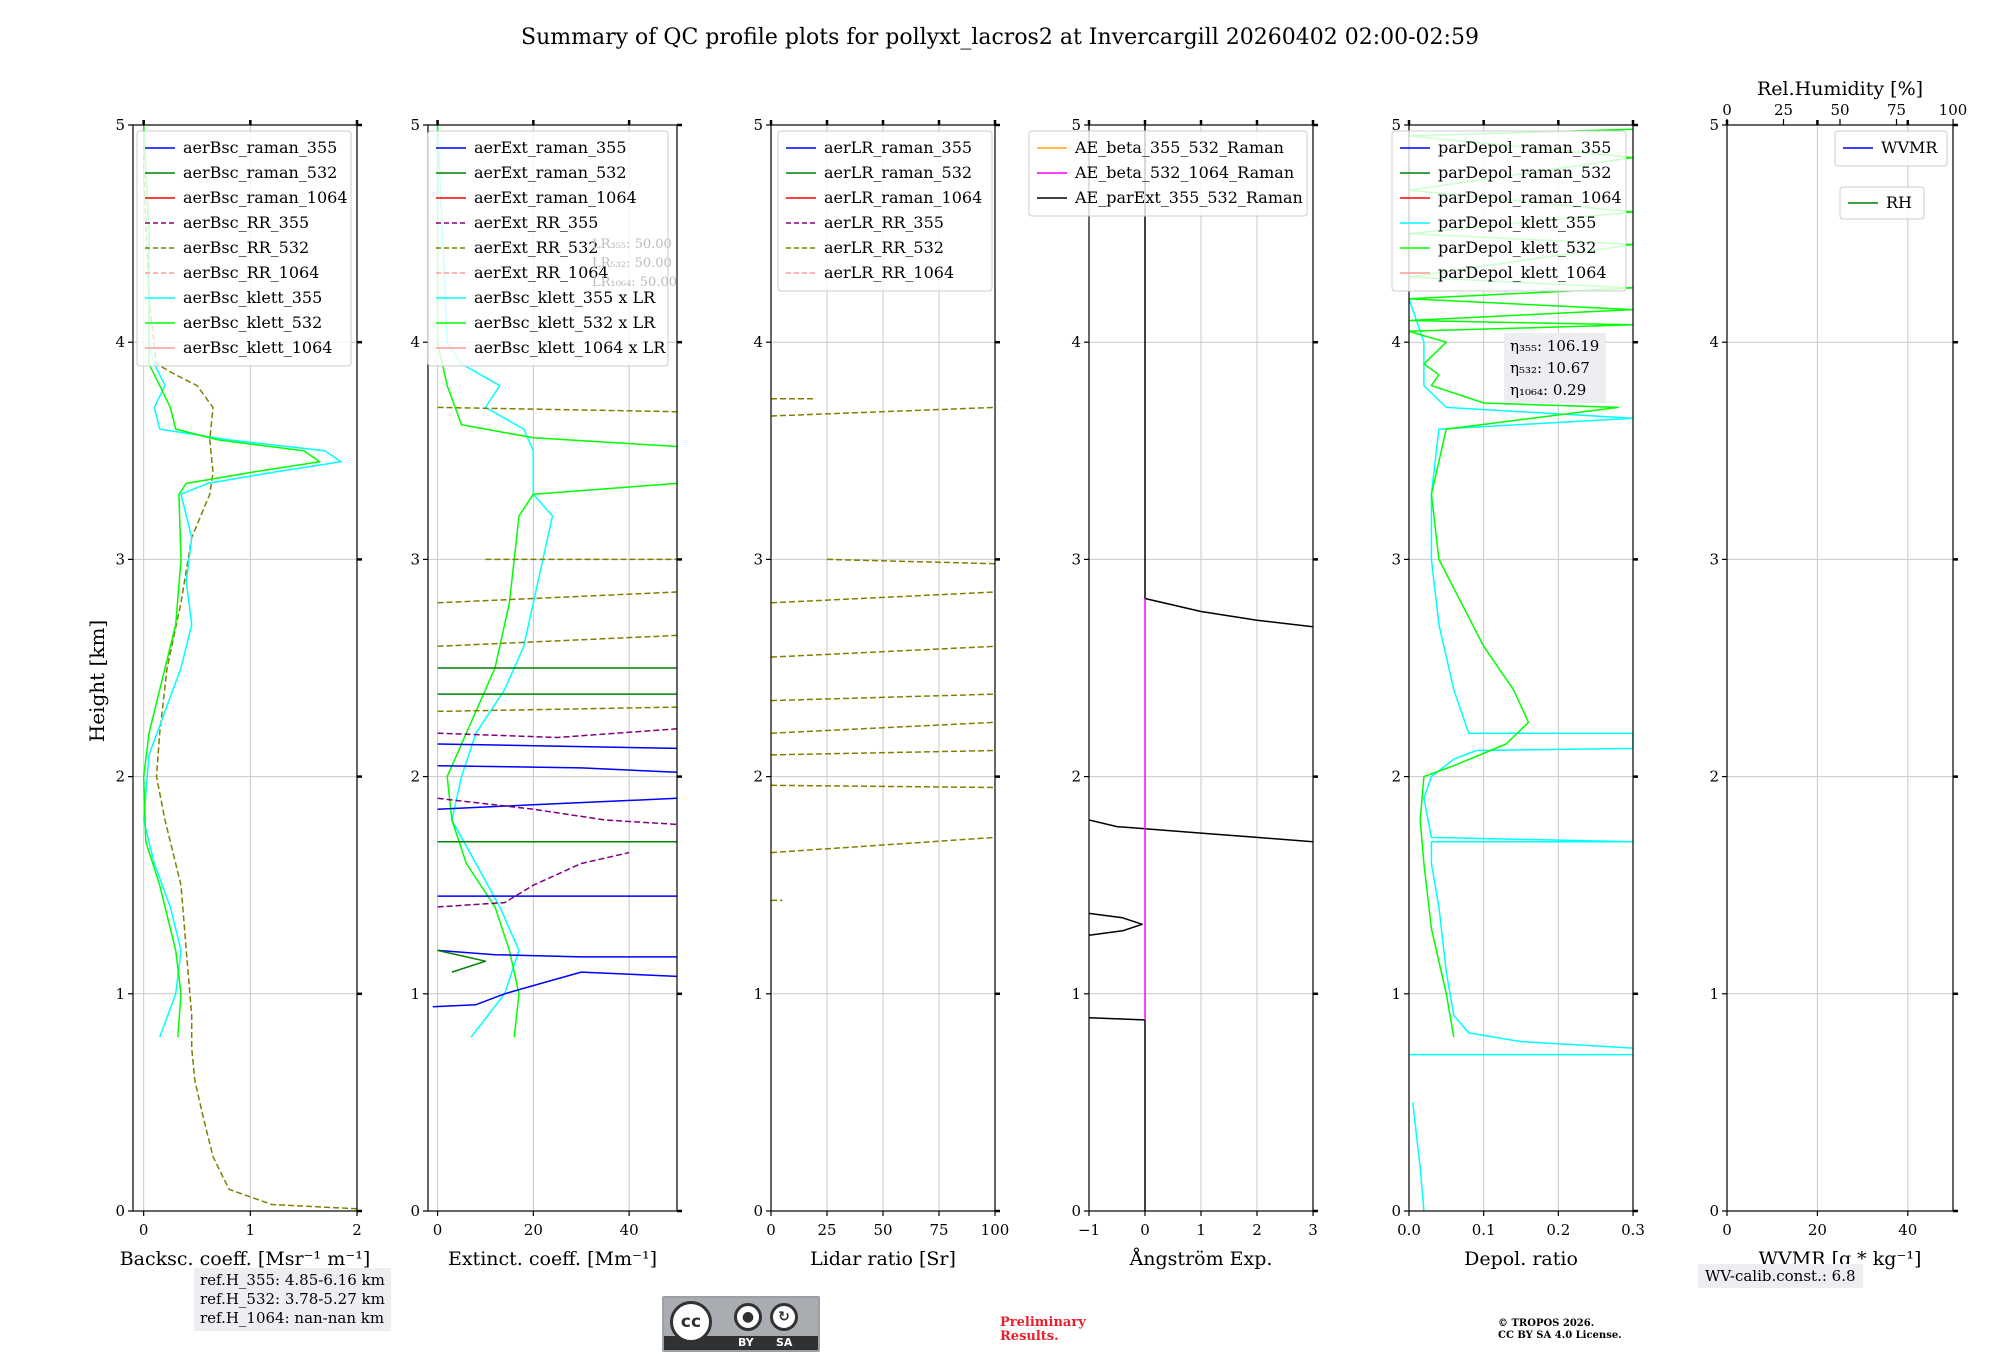 This screenshot has height=1364, width=2000. What do you see at coordinates (557, 769) in the screenshot?
I see `series-aerext-raman-355-e-` at bounding box center [557, 769].